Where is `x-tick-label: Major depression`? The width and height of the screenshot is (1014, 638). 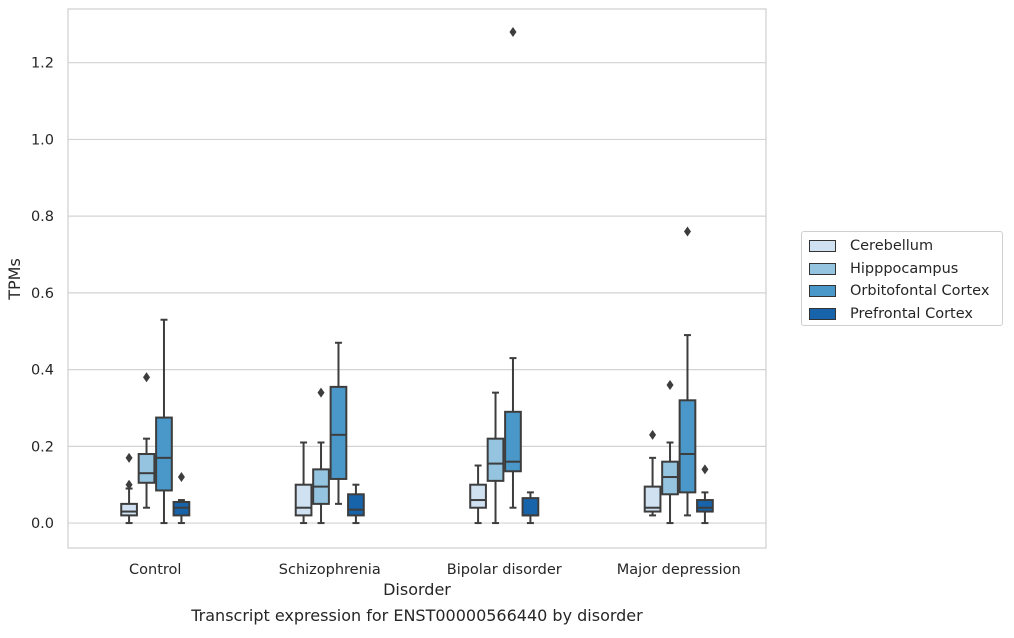 x-tick-label: Major depression is located at coordinates (679, 570).